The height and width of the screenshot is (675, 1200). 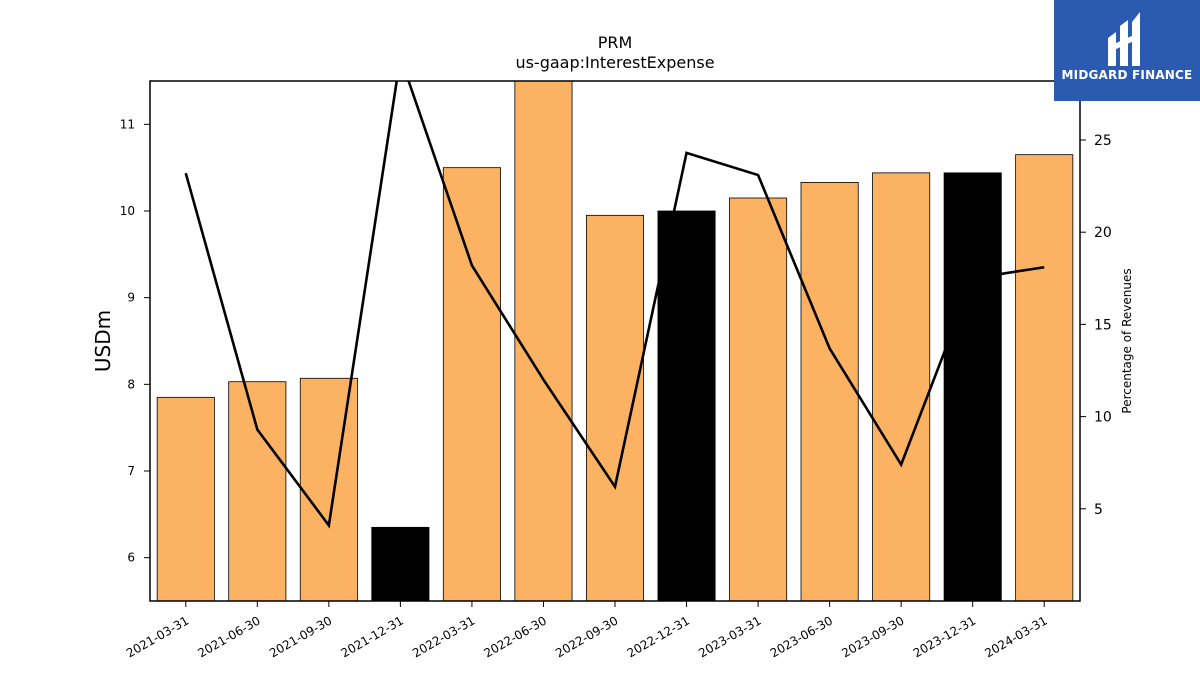 What do you see at coordinates (371, 636) in the screenshot?
I see `x-tick-label-2021-12-31: 2021-12-31` at bounding box center [371, 636].